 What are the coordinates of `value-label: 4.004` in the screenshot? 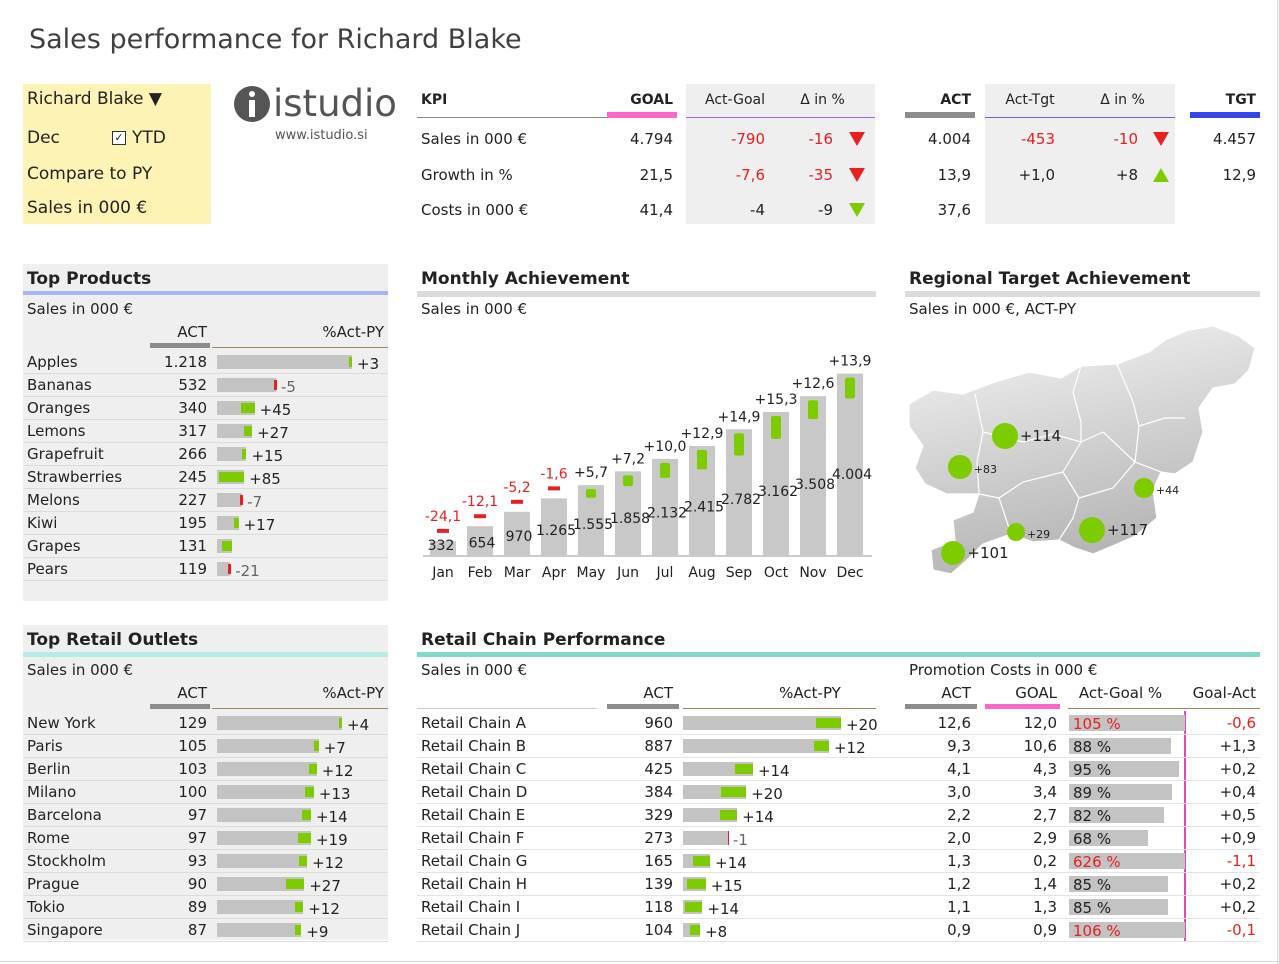 It's located at (852, 475).